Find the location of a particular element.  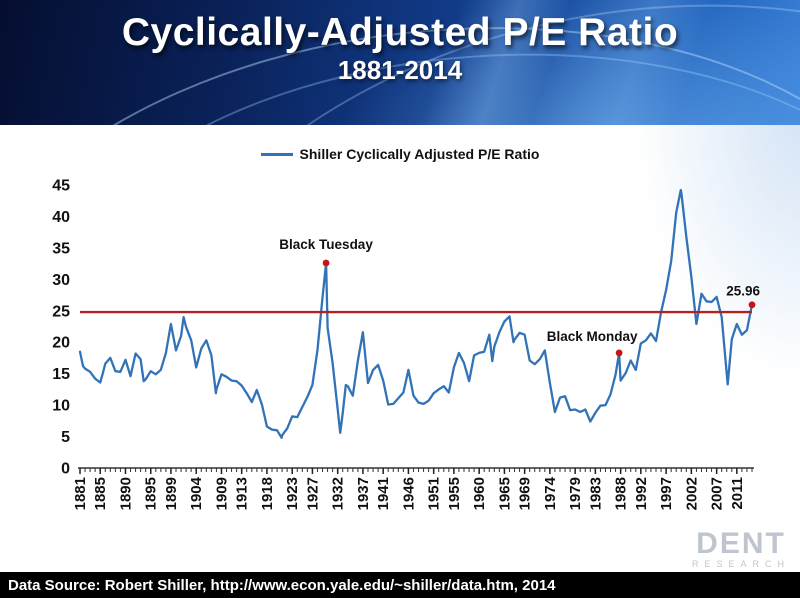

dent-logo-subtext: RESEARCH is located at coordinates (740, 564).